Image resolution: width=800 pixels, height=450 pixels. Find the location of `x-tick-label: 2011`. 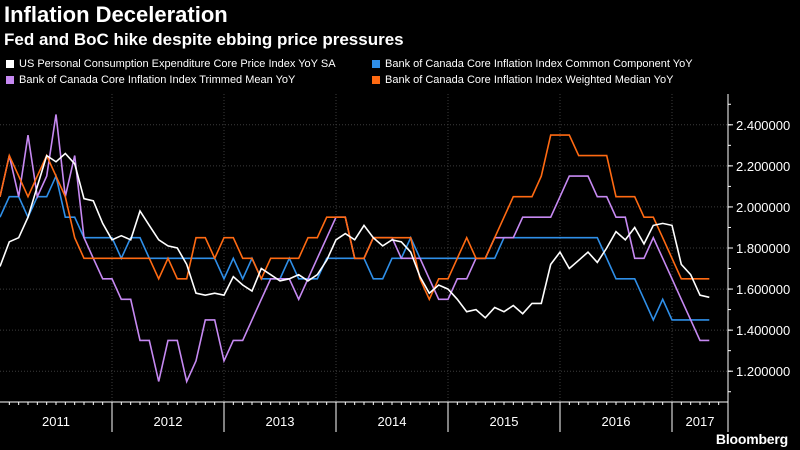

x-tick-label: 2011 is located at coordinates (56, 421).